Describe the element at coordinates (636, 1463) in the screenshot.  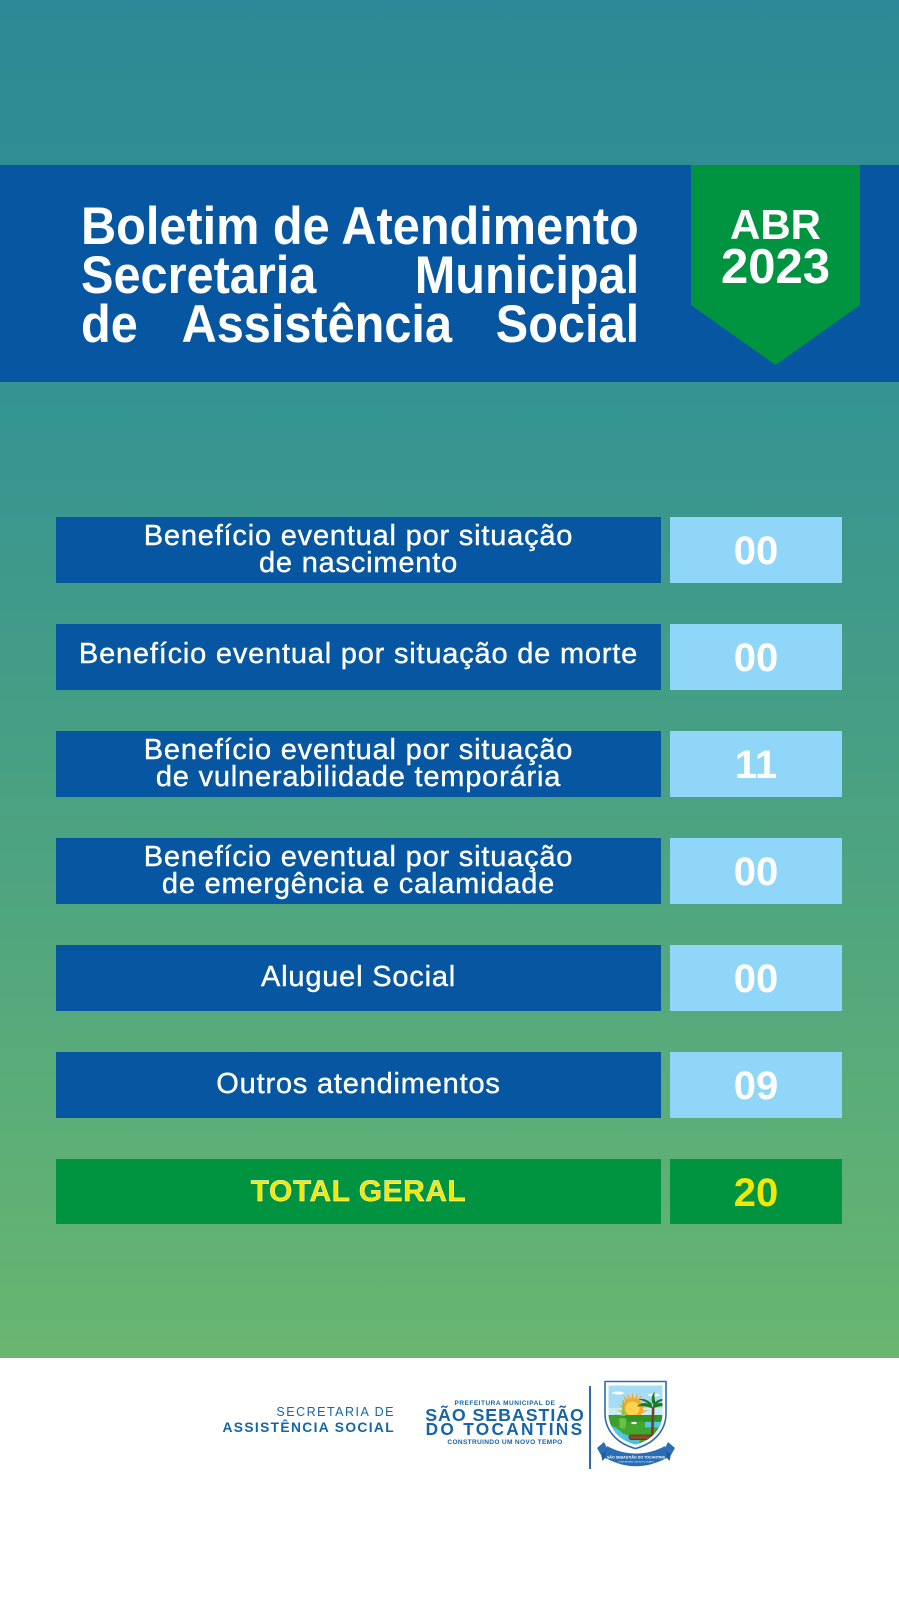
I see `svg-text: CONSTRUINDO UM NOVO TEMPO` at that location.